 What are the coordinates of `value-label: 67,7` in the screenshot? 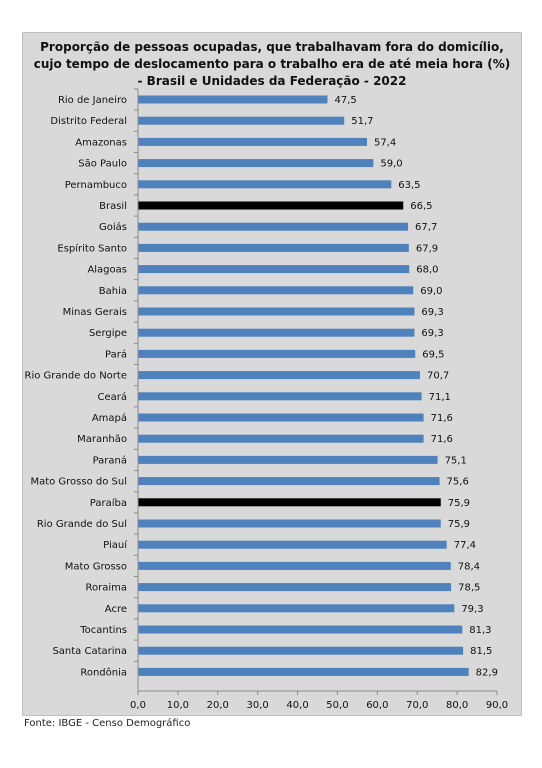 It's located at (426, 227).